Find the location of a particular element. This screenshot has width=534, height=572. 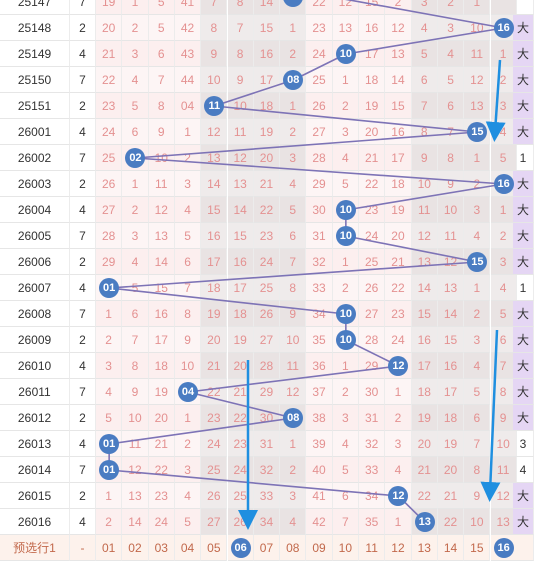

omission-cell: 14 is located at coordinates (214, 184).